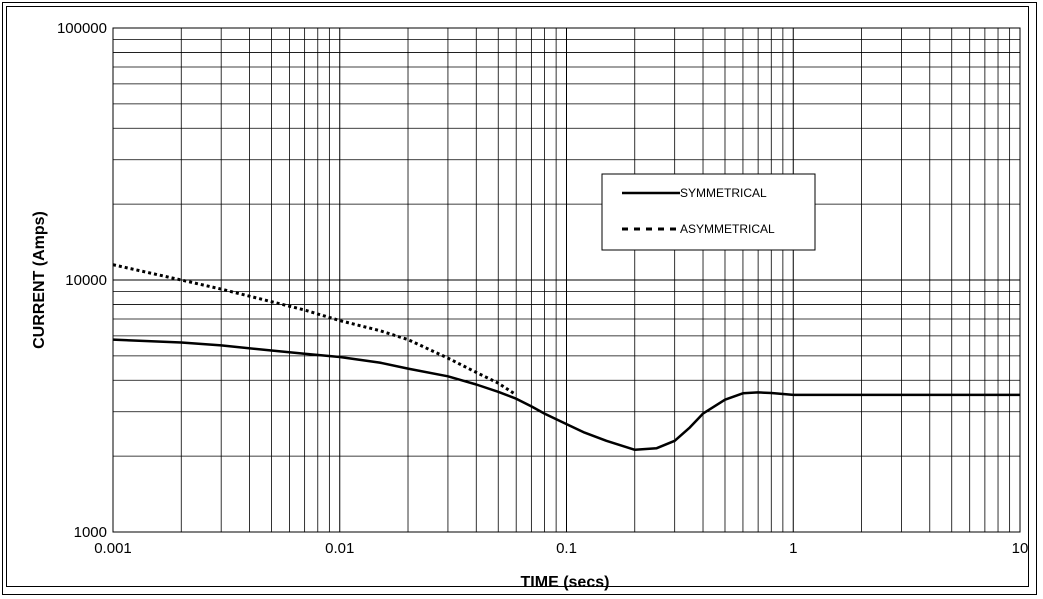 Image resolution: width=1043 pixels, height=599 pixels. I want to click on x-axis-label: TIME (secs), so click(565, 582).